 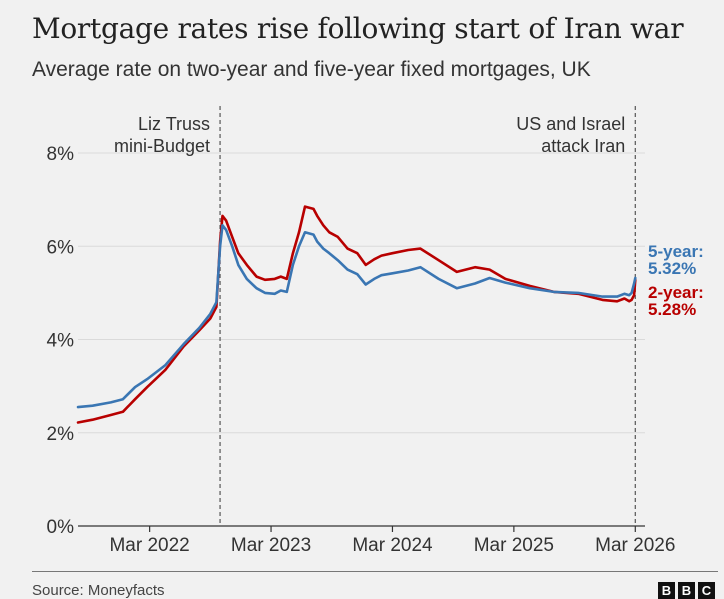 What do you see at coordinates (162, 146) in the screenshot?
I see `event-annotation-text: mini-Budget` at bounding box center [162, 146].